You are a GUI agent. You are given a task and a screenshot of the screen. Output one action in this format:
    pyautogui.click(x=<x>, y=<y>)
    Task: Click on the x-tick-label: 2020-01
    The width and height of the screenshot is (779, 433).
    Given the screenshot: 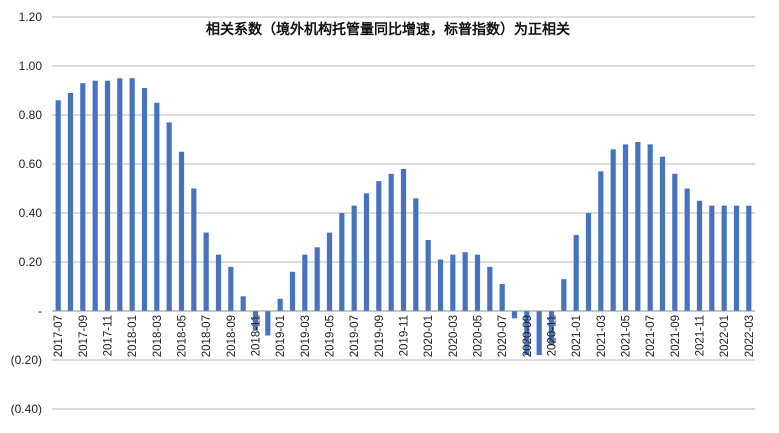 What is the action you would take?
    pyautogui.click(x=429, y=336)
    